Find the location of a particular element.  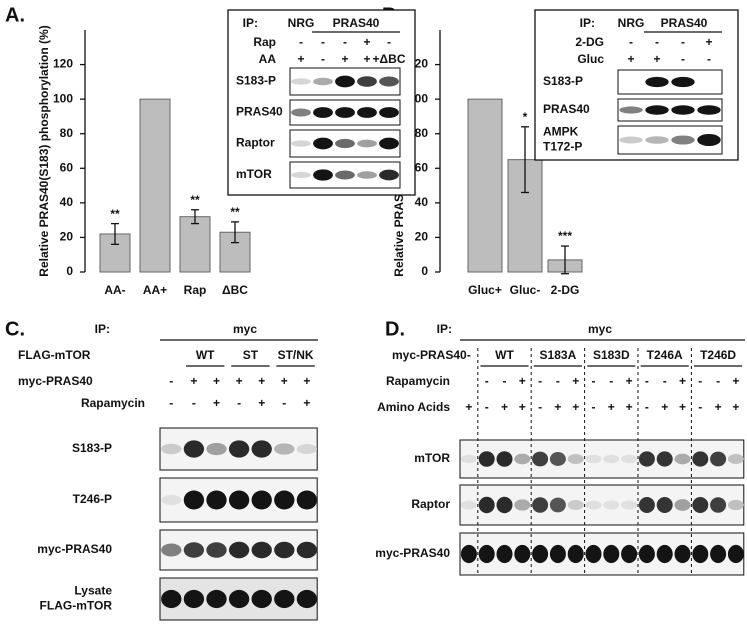

label: Raptor is located at coordinates (430, 504).